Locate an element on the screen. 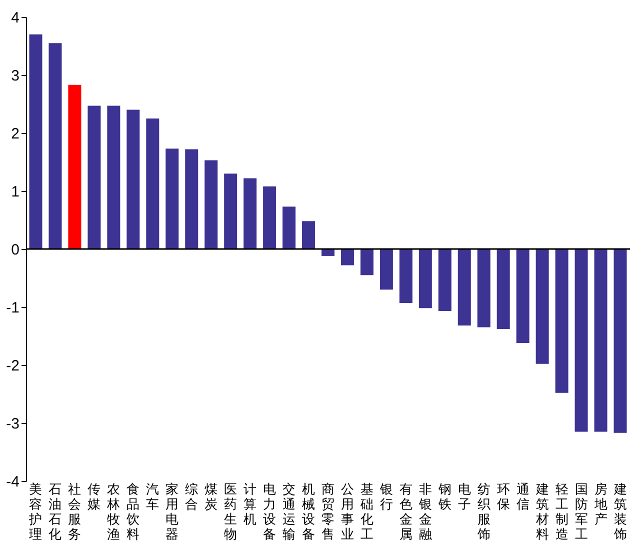 The image size is (636, 546). x-tick-label: 传媒 is located at coordinates (94, 497).